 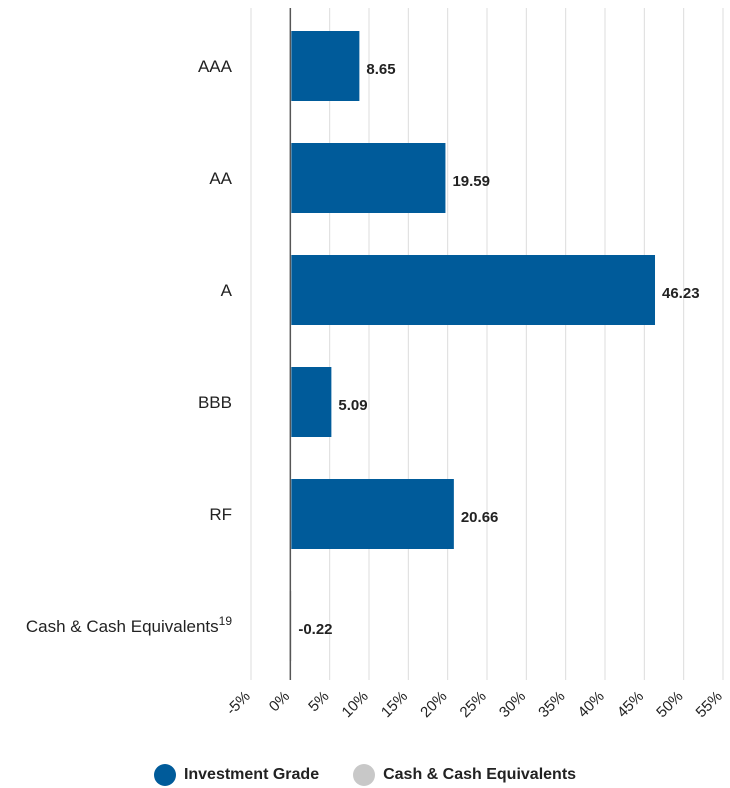 What do you see at coordinates (238, 703) in the screenshot?
I see `x-tick-label: -5%` at bounding box center [238, 703].